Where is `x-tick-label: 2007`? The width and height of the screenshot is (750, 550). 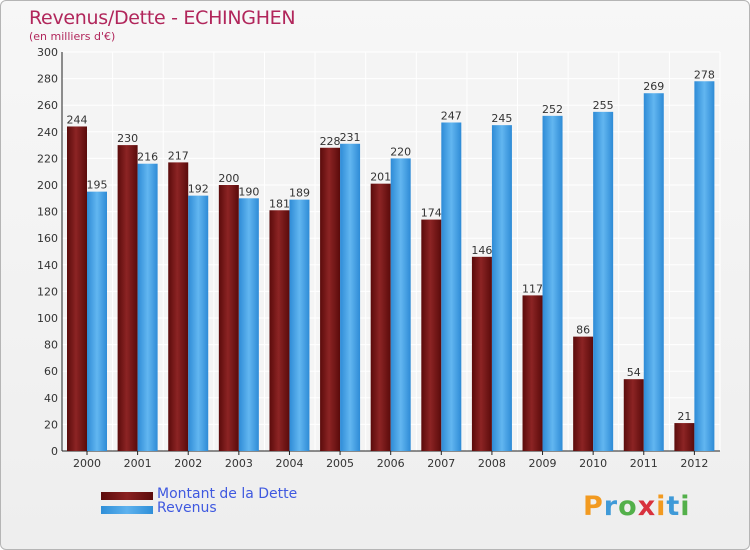
x-tick-label: 2007 is located at coordinates (441, 463).